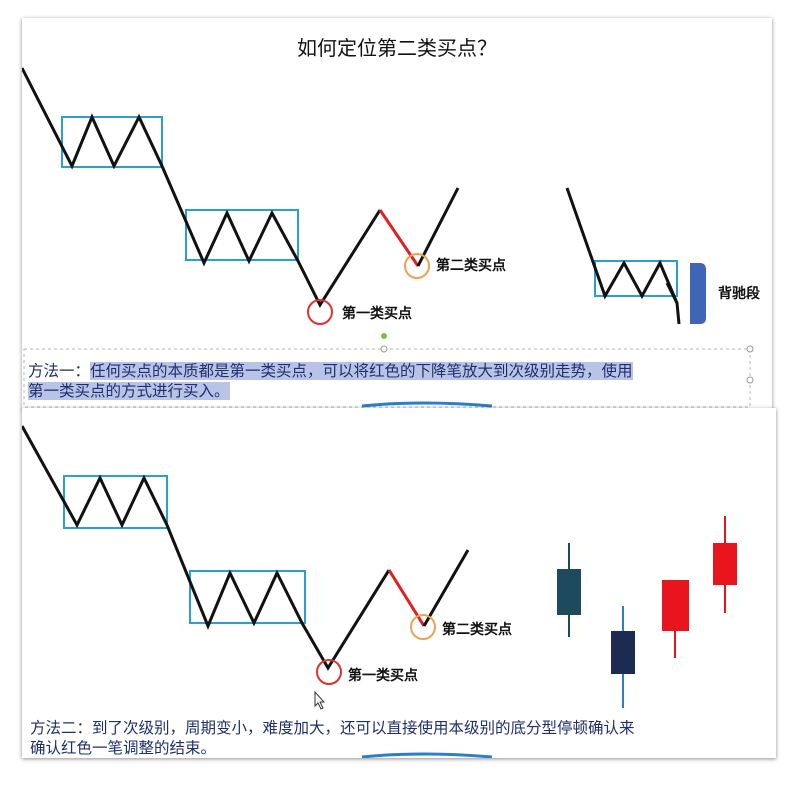 The image size is (799, 785). I want to click on caption-prefix: 方法一：, so click(59, 371).